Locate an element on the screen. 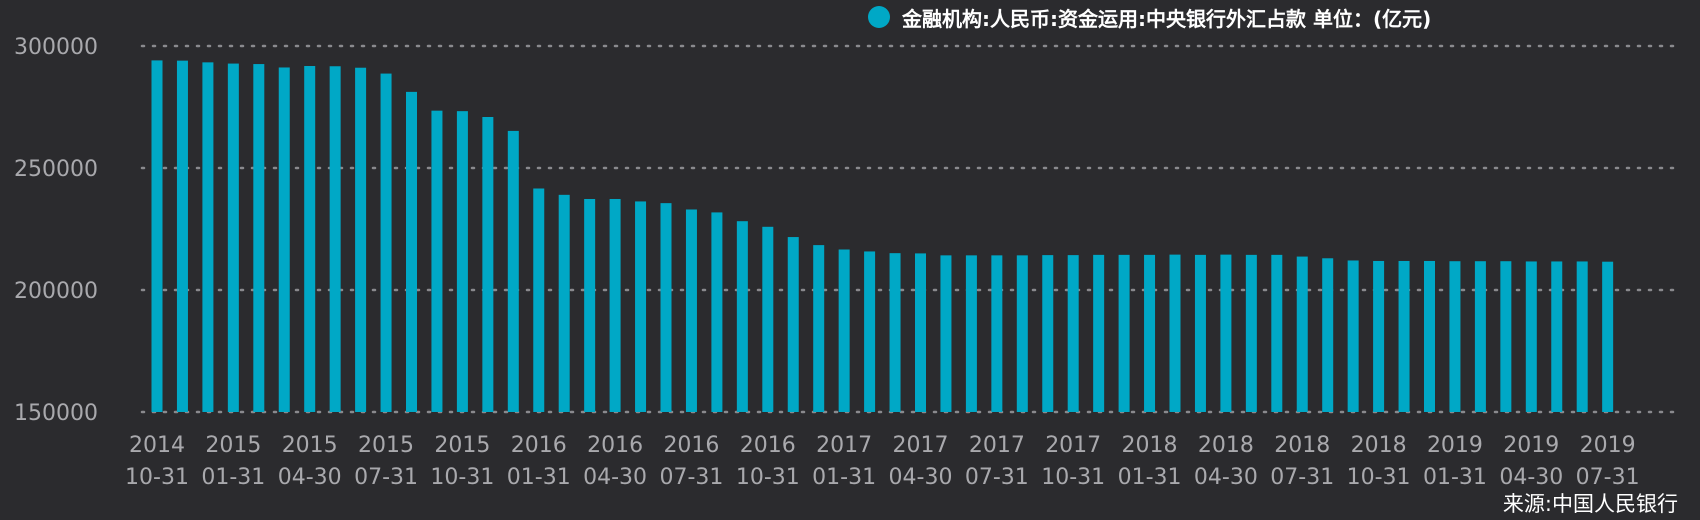  y-tick-label: 300000 is located at coordinates (56, 47).